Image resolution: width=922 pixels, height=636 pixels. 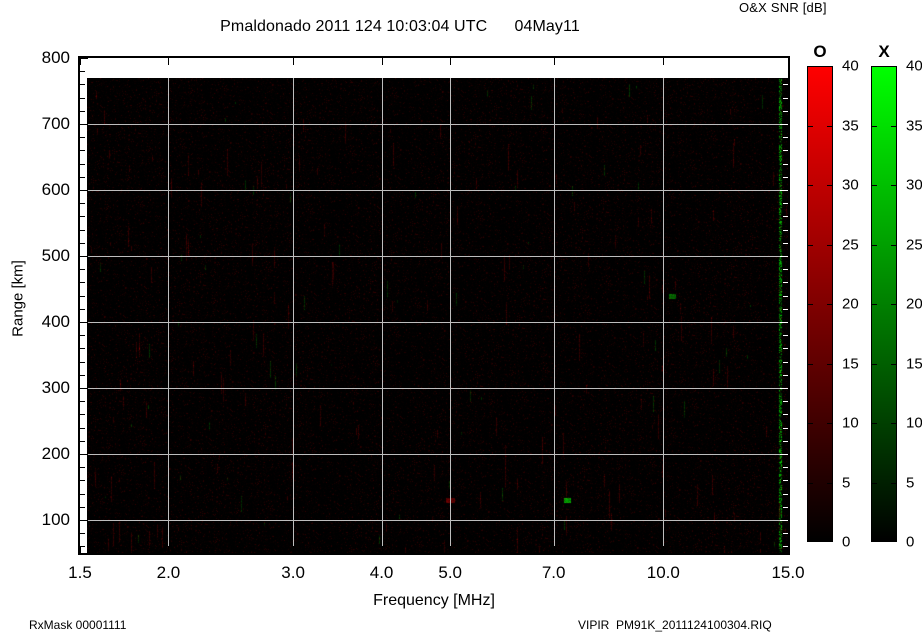 What do you see at coordinates (55, 189) in the screenshot?
I see `y-axis-tick-label: 600` at bounding box center [55, 189].